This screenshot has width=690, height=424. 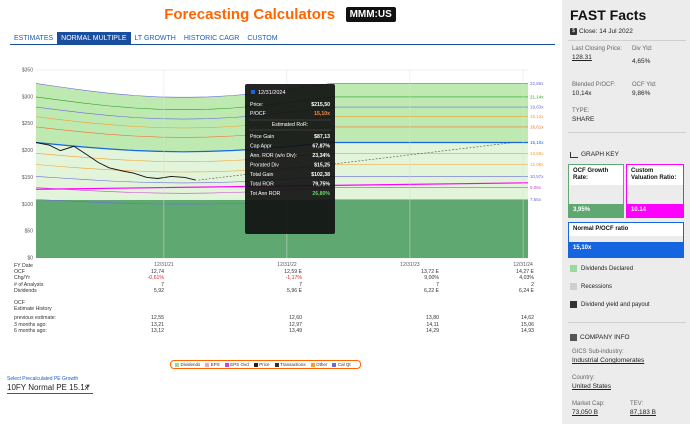 What do you see at coordinates (610, 304) in the screenshot?
I see `key-dividend-yield: Dividend yield and payout` at bounding box center [610, 304].